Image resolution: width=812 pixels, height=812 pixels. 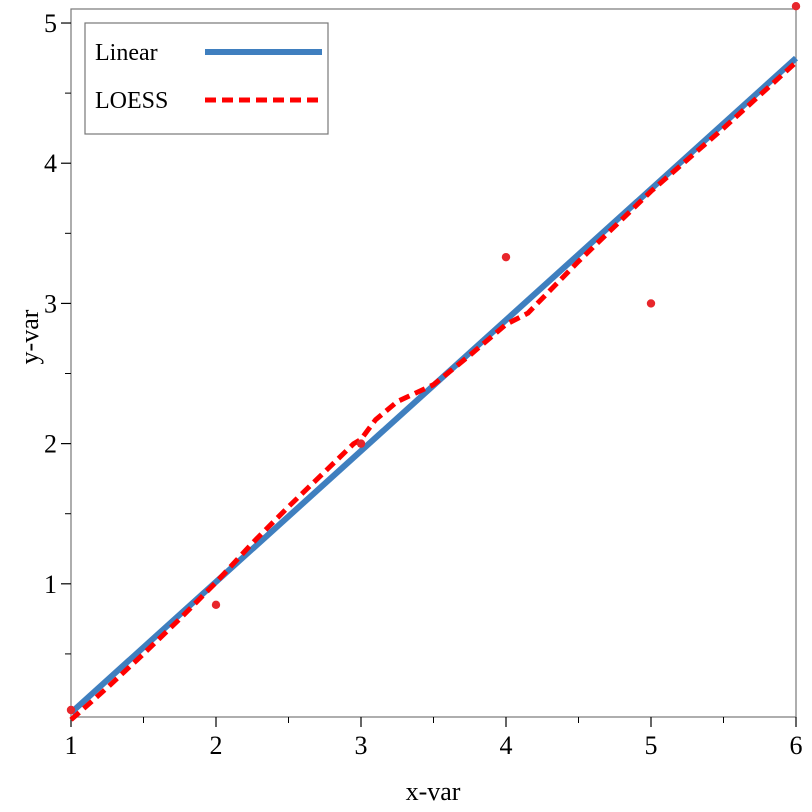 What do you see at coordinates (29, 336) in the screenshot?
I see `y-axis-label: y-var` at bounding box center [29, 336].